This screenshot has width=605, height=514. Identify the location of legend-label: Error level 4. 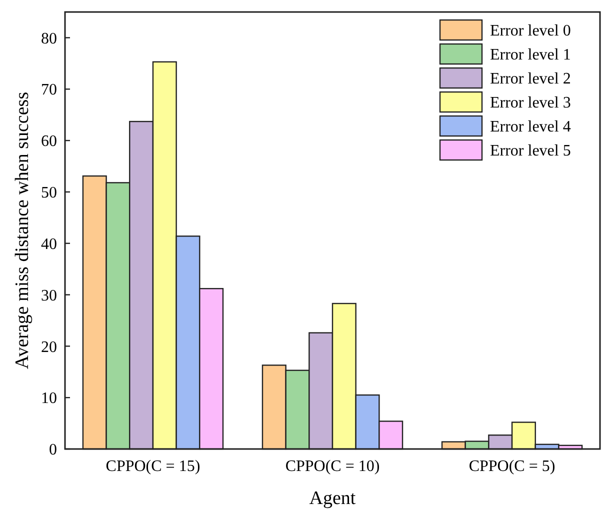
(530, 127).